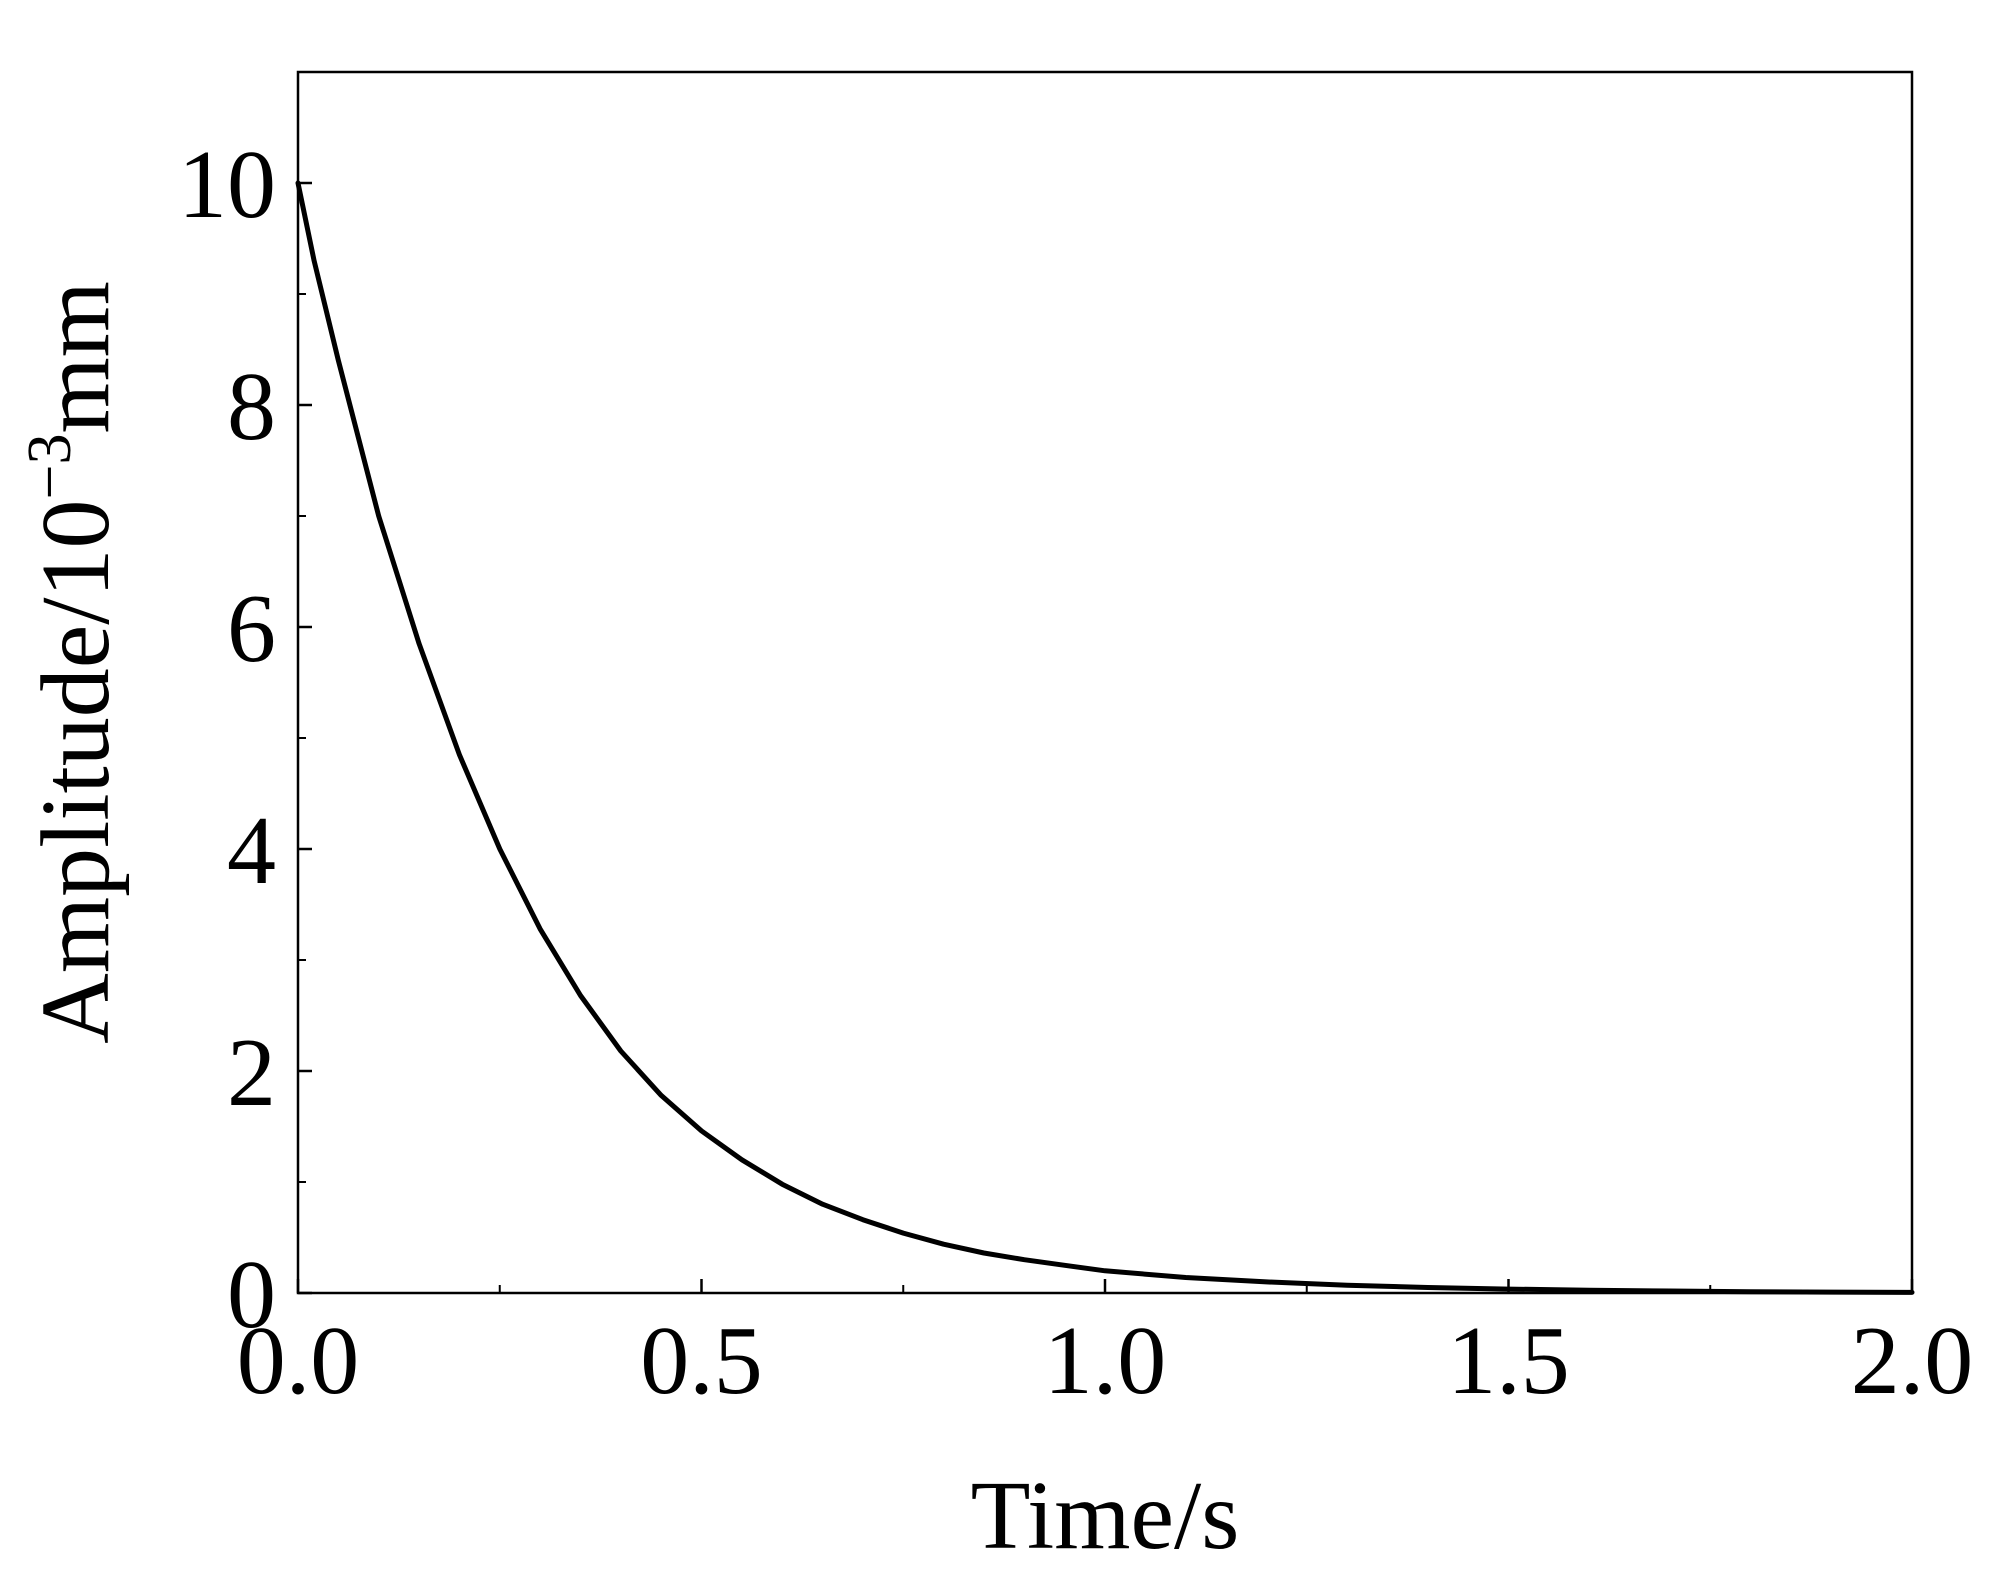  Describe the element at coordinates (251, 407) in the screenshot. I see `y-tick-label: 8` at that location.